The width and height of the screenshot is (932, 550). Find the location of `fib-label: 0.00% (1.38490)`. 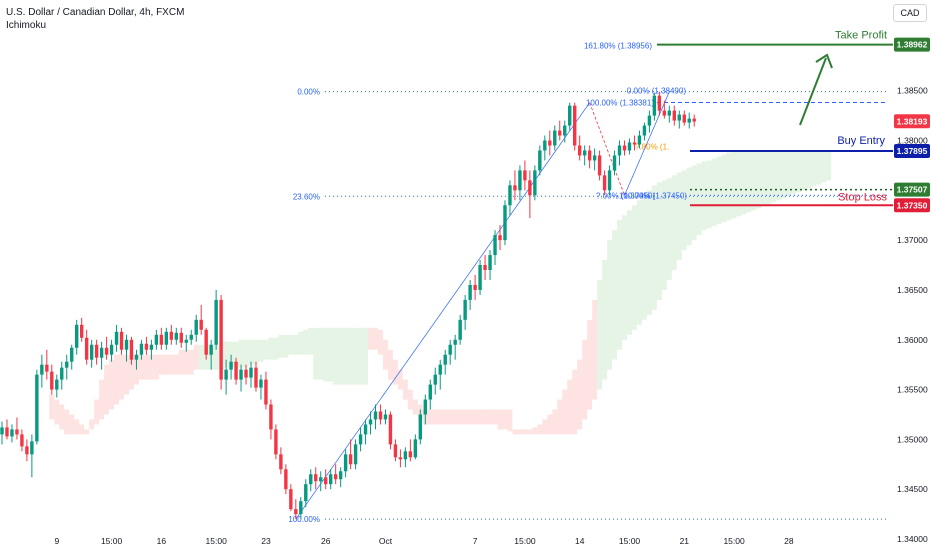

fib-label: 0.00% (1.38490) is located at coordinates (656, 91).